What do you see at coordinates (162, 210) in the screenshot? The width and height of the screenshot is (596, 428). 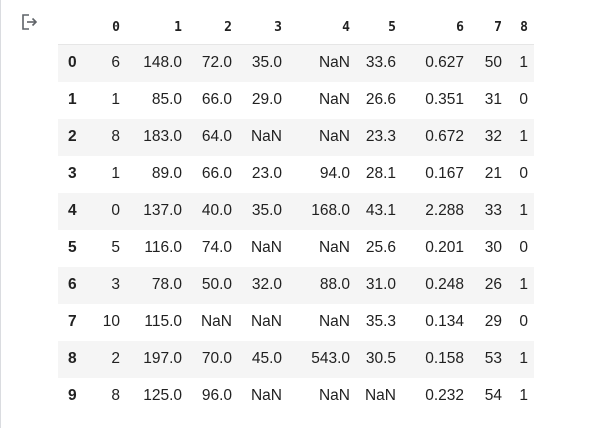 I see `table-cell: 137.0` at bounding box center [162, 210].